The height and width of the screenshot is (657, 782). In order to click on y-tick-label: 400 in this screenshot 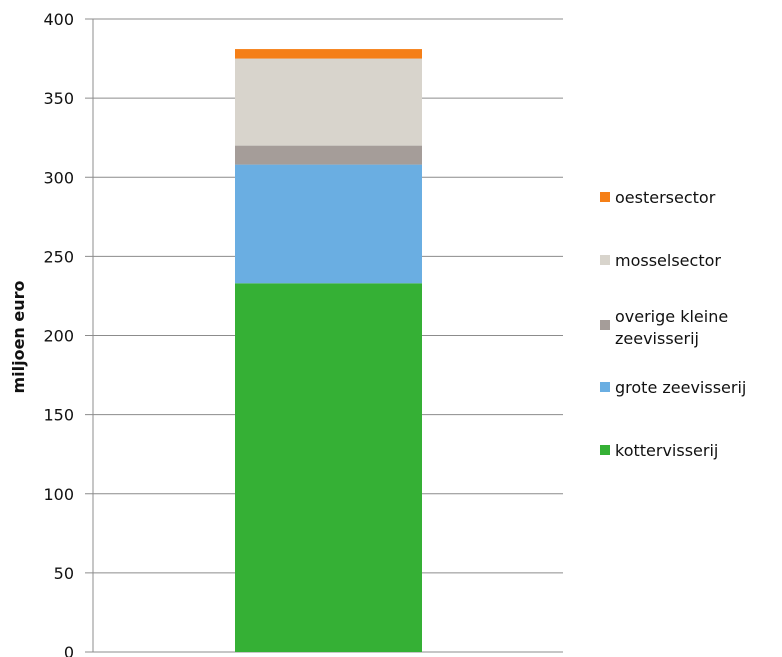, I will do `click(58, 19)`.